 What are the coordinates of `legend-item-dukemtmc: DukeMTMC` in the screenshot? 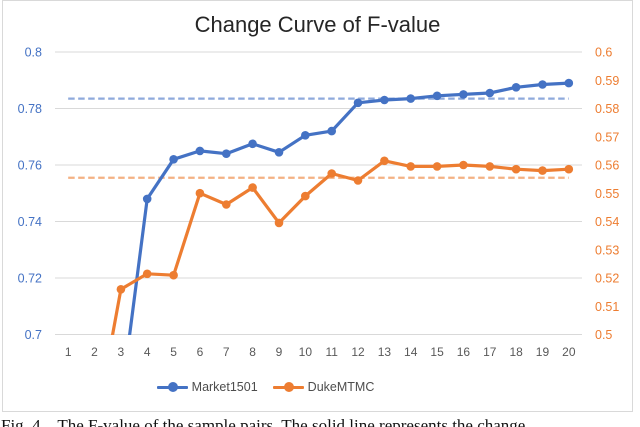 It's located at (323, 387).